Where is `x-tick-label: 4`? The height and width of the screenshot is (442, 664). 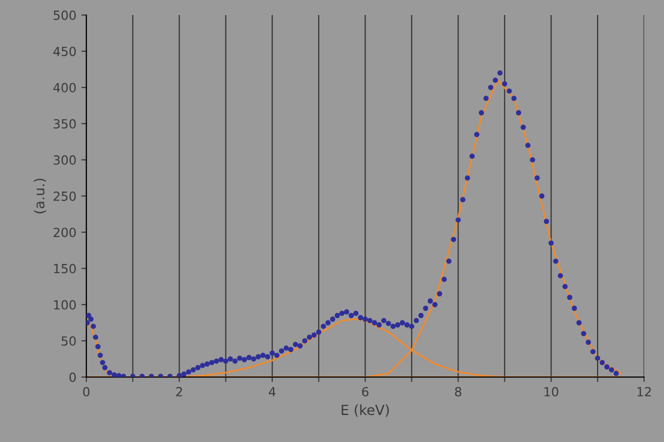 x-tick-label: 4 is located at coordinates (272, 391).